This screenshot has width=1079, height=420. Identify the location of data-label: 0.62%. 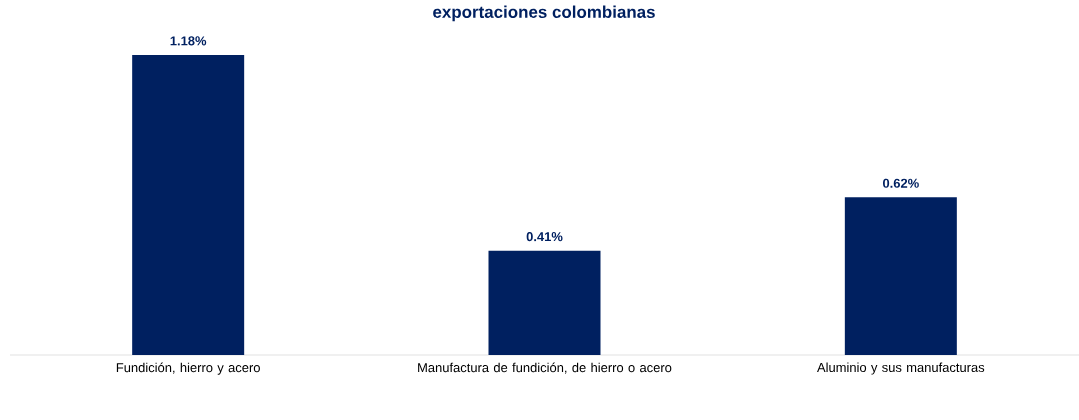
(900, 183).